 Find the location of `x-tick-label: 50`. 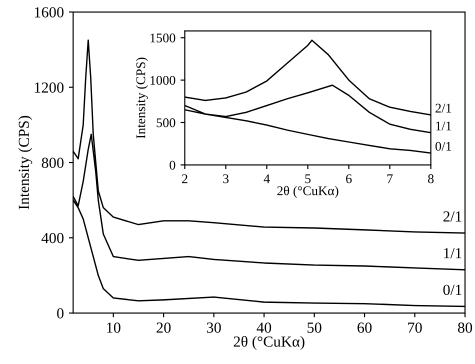

x-tick-label: 50 is located at coordinates (315, 327).